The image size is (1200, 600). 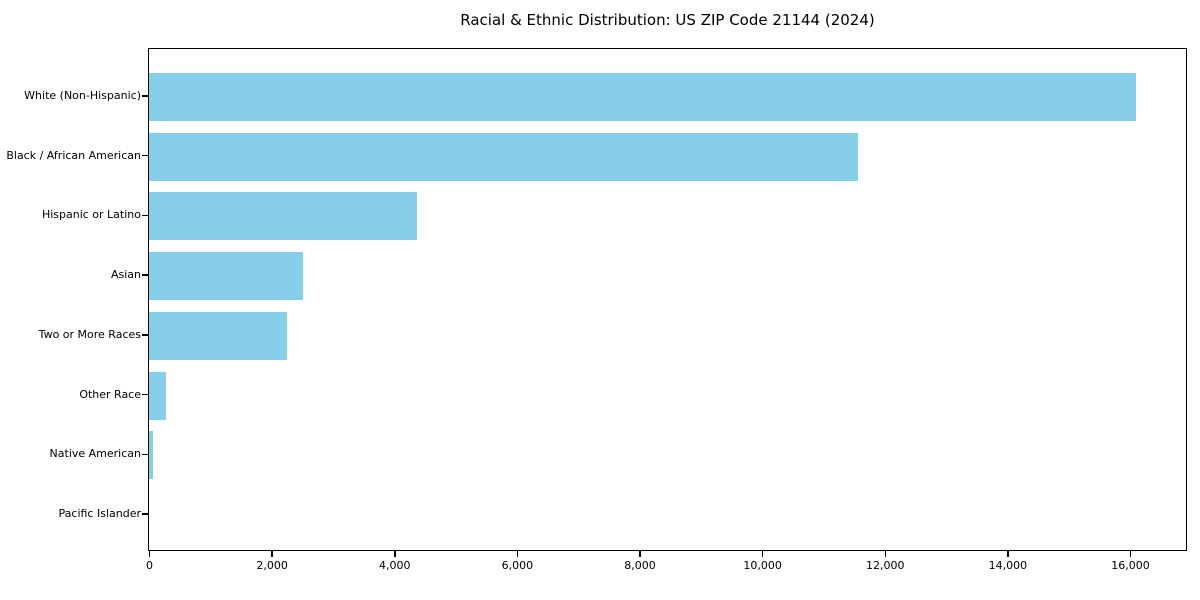 What do you see at coordinates (762, 565) in the screenshot?
I see `x-tick-label: 10,000` at bounding box center [762, 565].